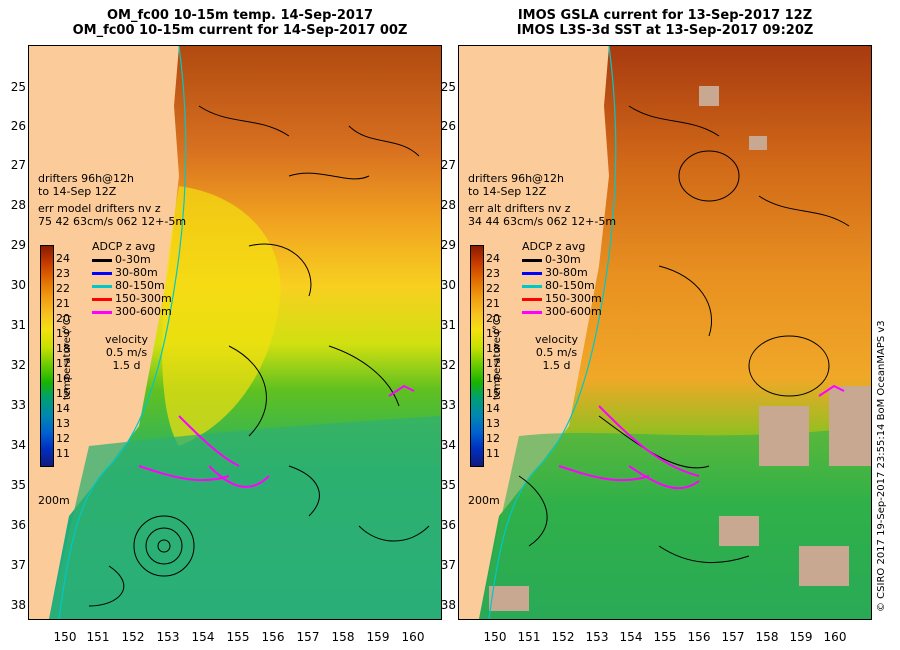 This screenshot has width=900, height=650. I want to click on xtick-154: 154, so click(203, 637).